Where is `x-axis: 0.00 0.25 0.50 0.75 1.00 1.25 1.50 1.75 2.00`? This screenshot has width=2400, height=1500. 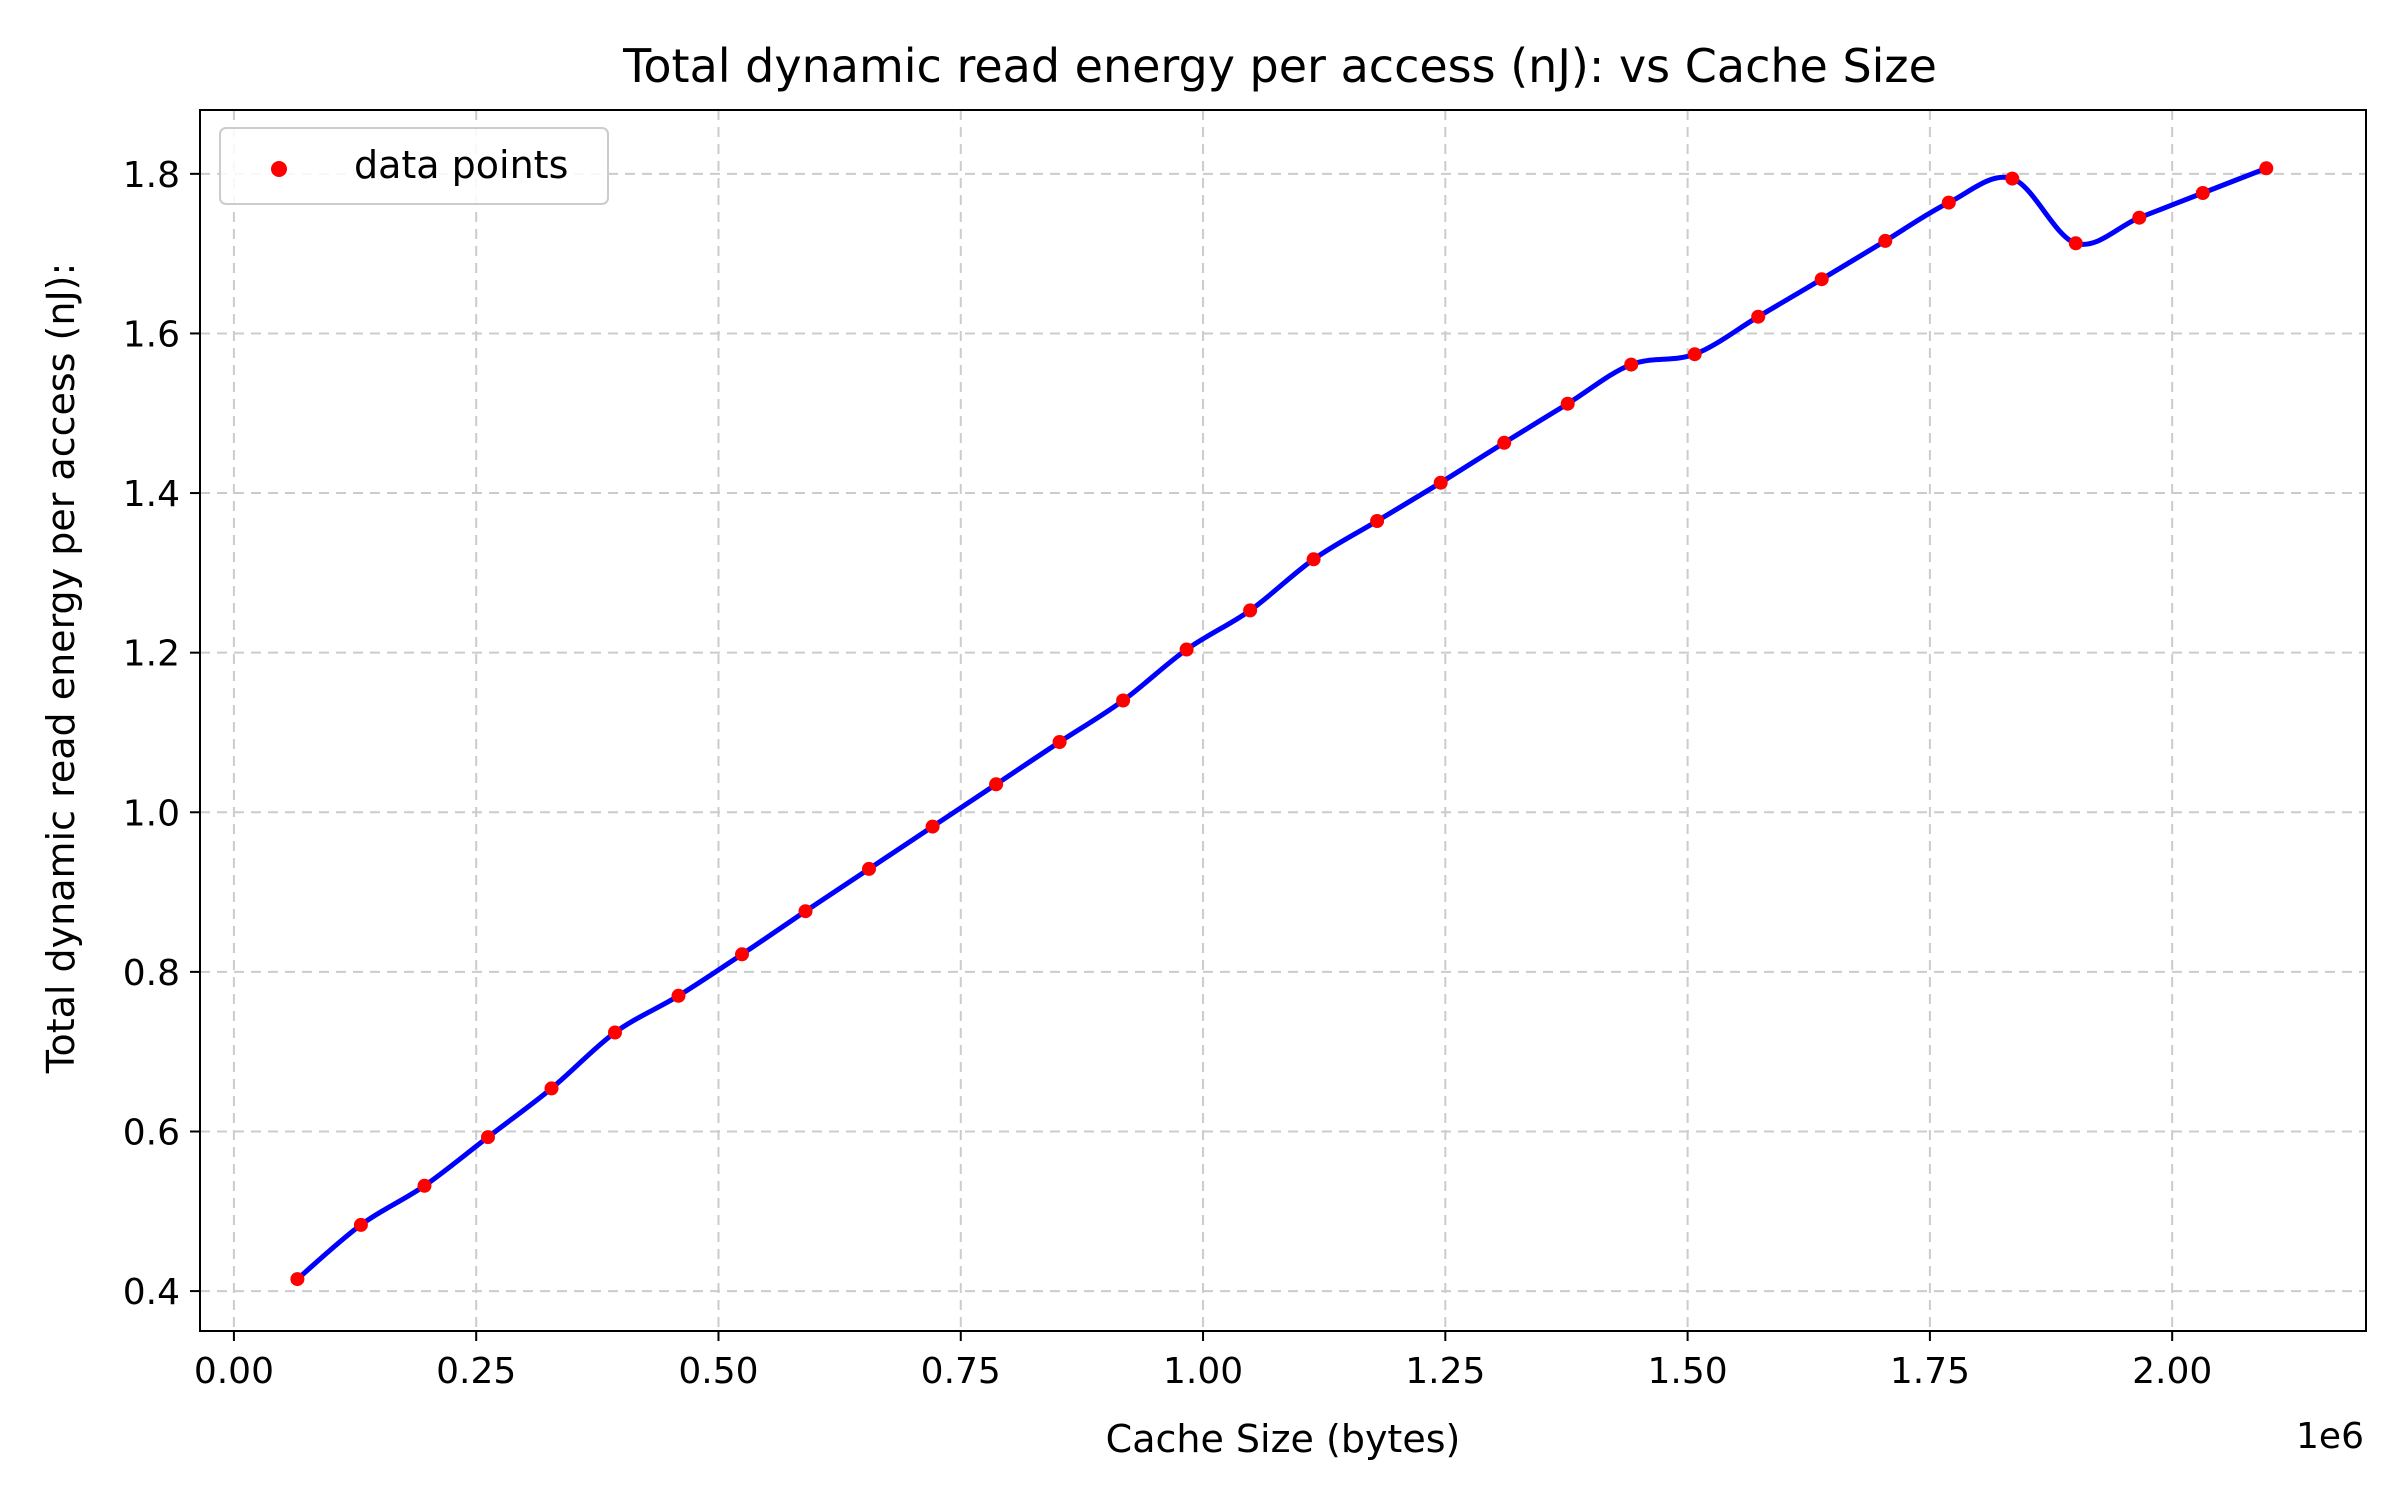
x-axis: 0.00 0.25 0.50 0.75 1.00 1.25 1.50 1.75 2.00 is located at coordinates (1203, 1361).